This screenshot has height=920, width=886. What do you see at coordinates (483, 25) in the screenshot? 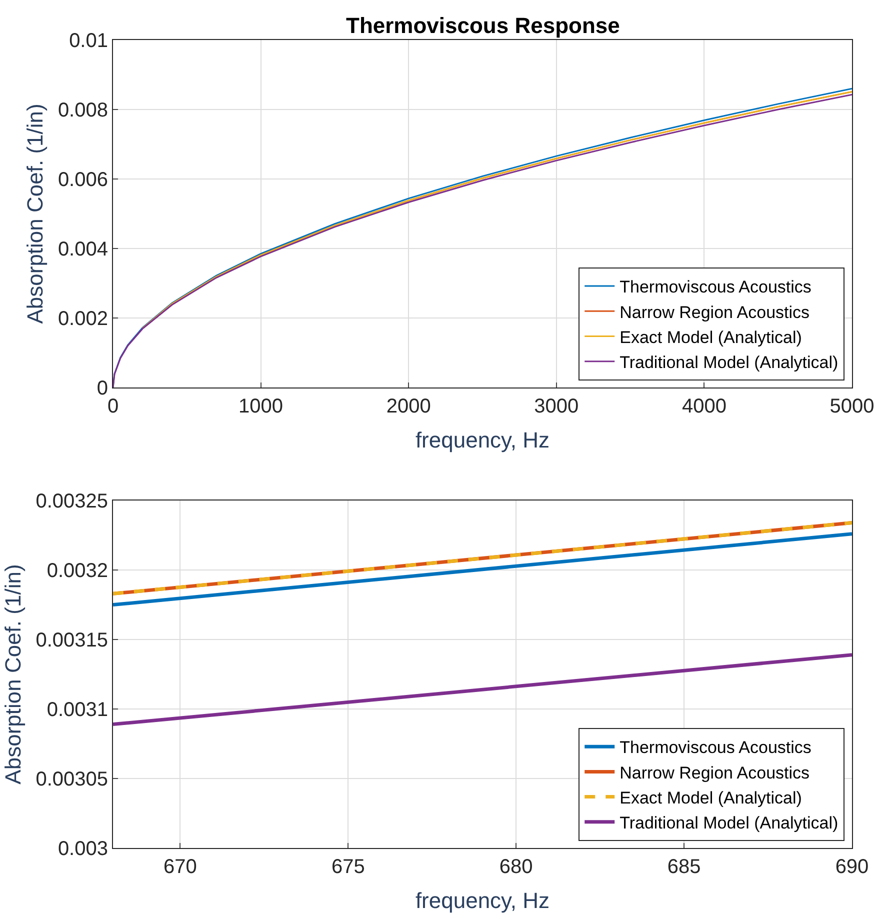
I see `chart-title: Thermoviscous Response` at bounding box center [483, 25].